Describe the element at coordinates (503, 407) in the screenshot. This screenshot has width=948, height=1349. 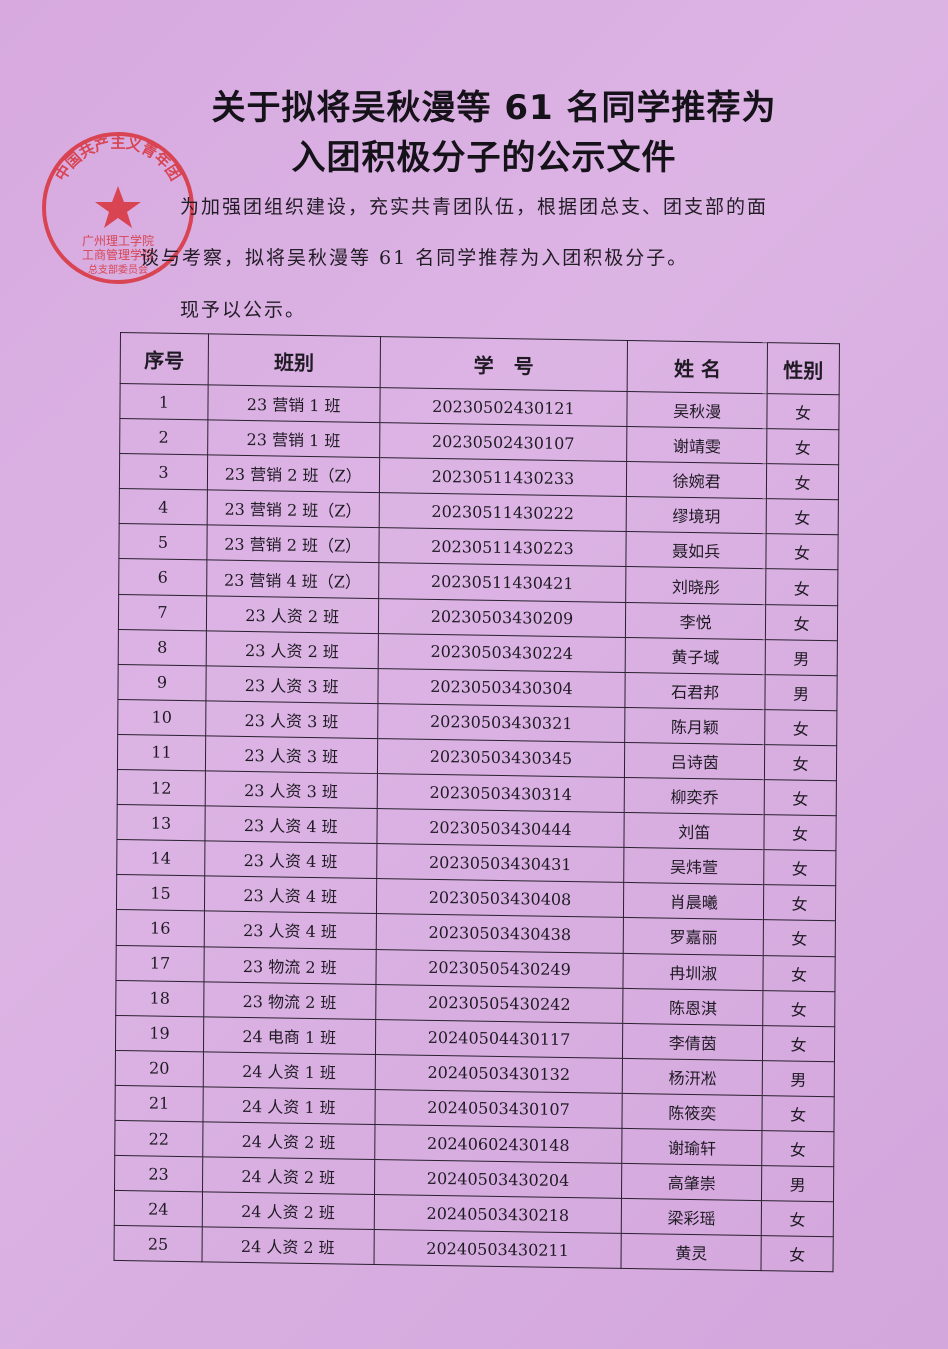
I see `cell-student-id: 20230502430121` at that location.